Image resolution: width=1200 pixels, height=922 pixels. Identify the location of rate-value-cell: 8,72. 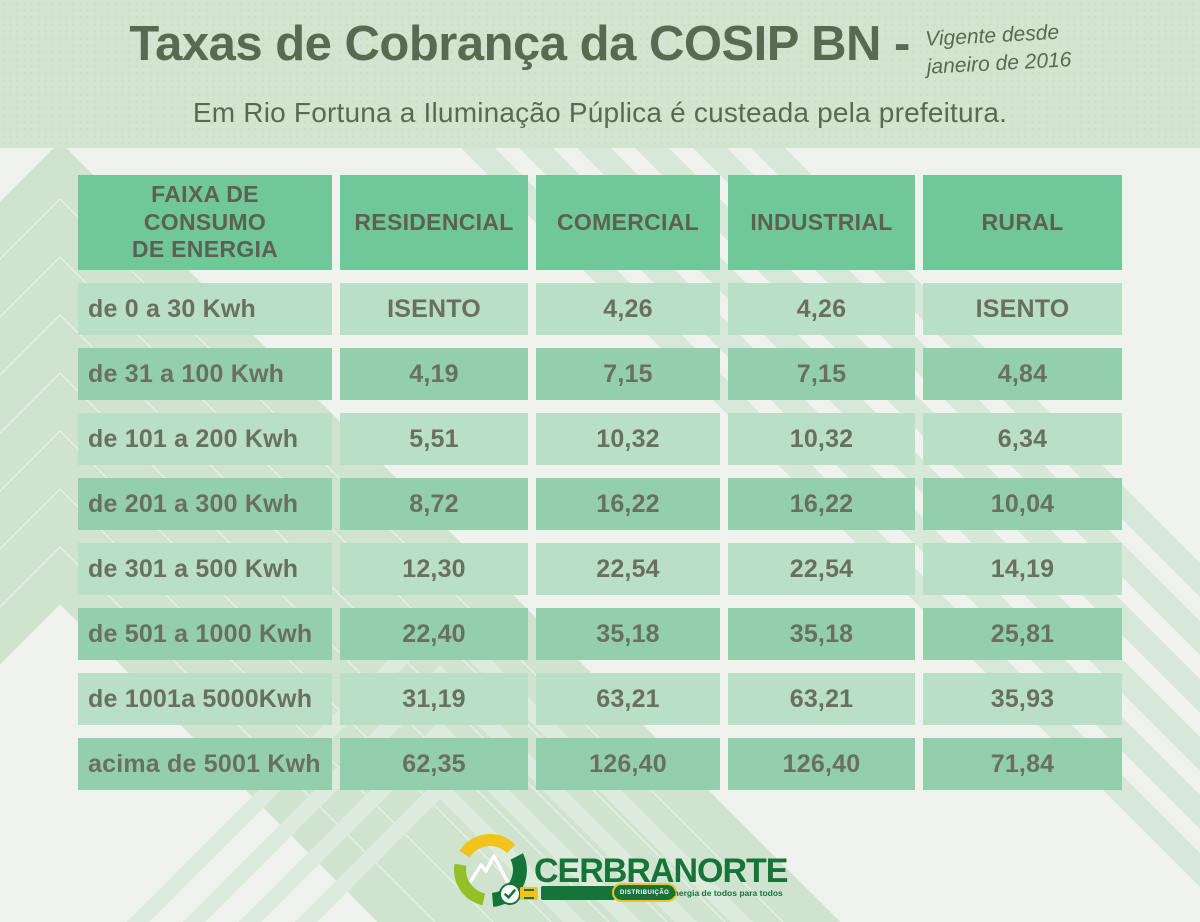
(434, 504).